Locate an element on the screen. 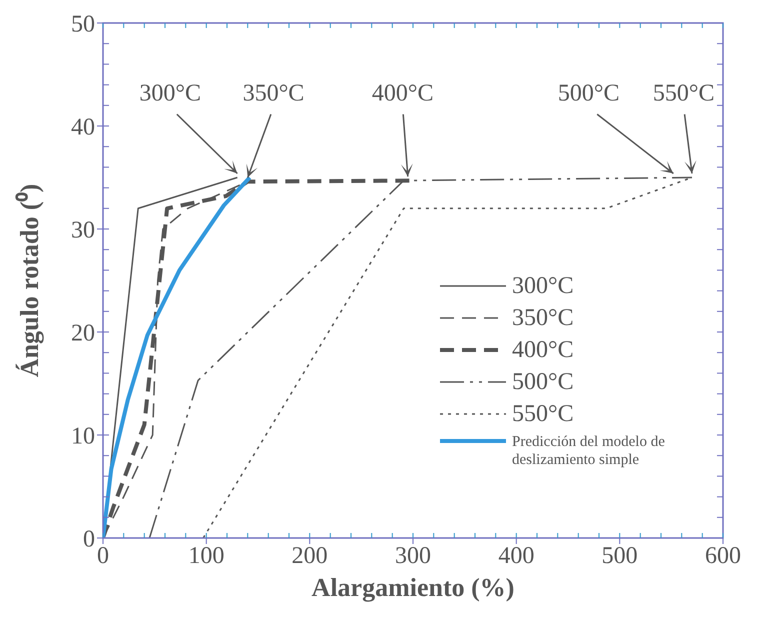 The image size is (769, 619). legend-label: 350°C is located at coordinates (543, 318).